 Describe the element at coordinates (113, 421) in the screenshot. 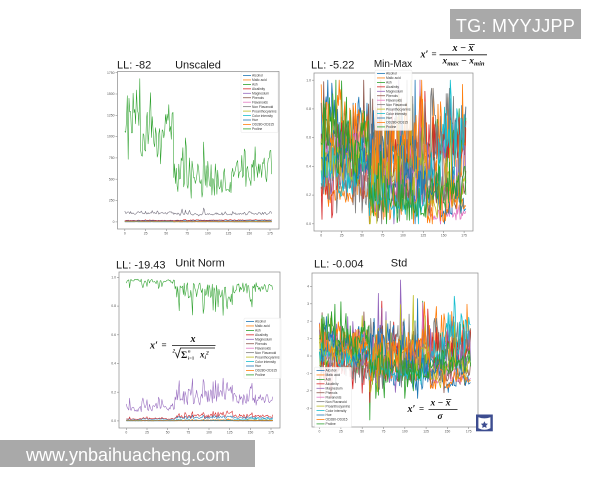

I see `svg-text: 0.0` at that location.